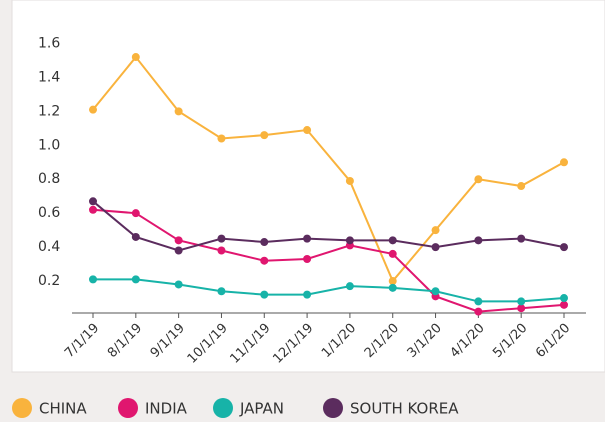  Describe the element at coordinates (49, 247) in the screenshot. I see `y-tick-label: 0.4` at that location.